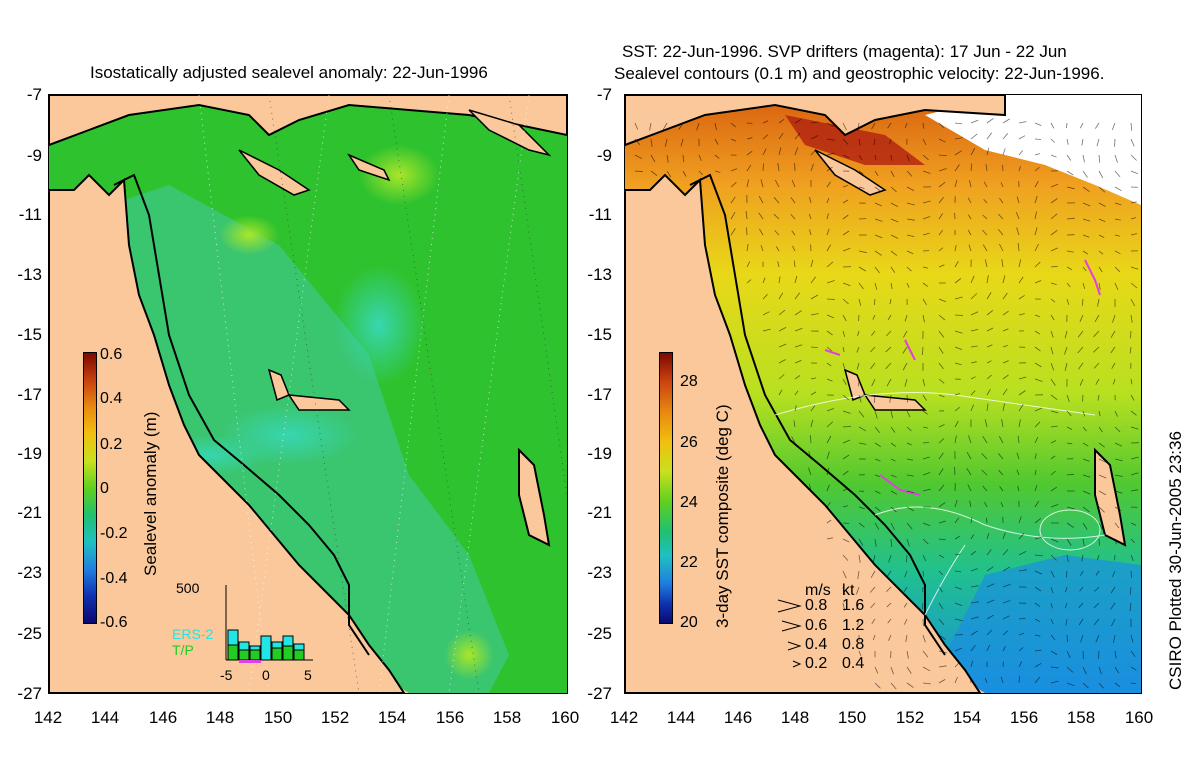 Image resolution: width=1200 pixels, height=780 pixels. Describe the element at coordinates (816, 663) in the screenshot. I see `legend-ms: 0.2` at that location.